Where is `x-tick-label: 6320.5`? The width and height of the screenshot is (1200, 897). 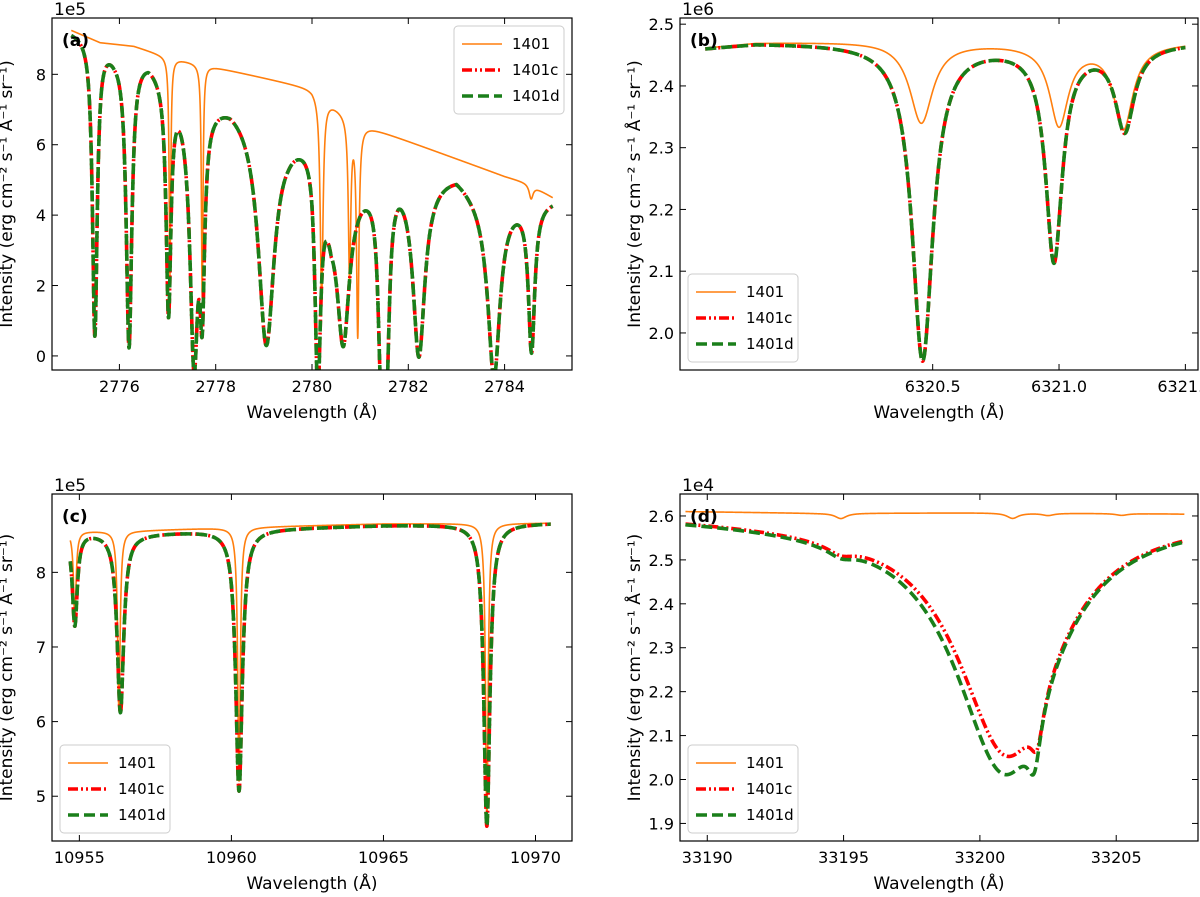 x-tick-label: 6320.5 is located at coordinates (933, 386).